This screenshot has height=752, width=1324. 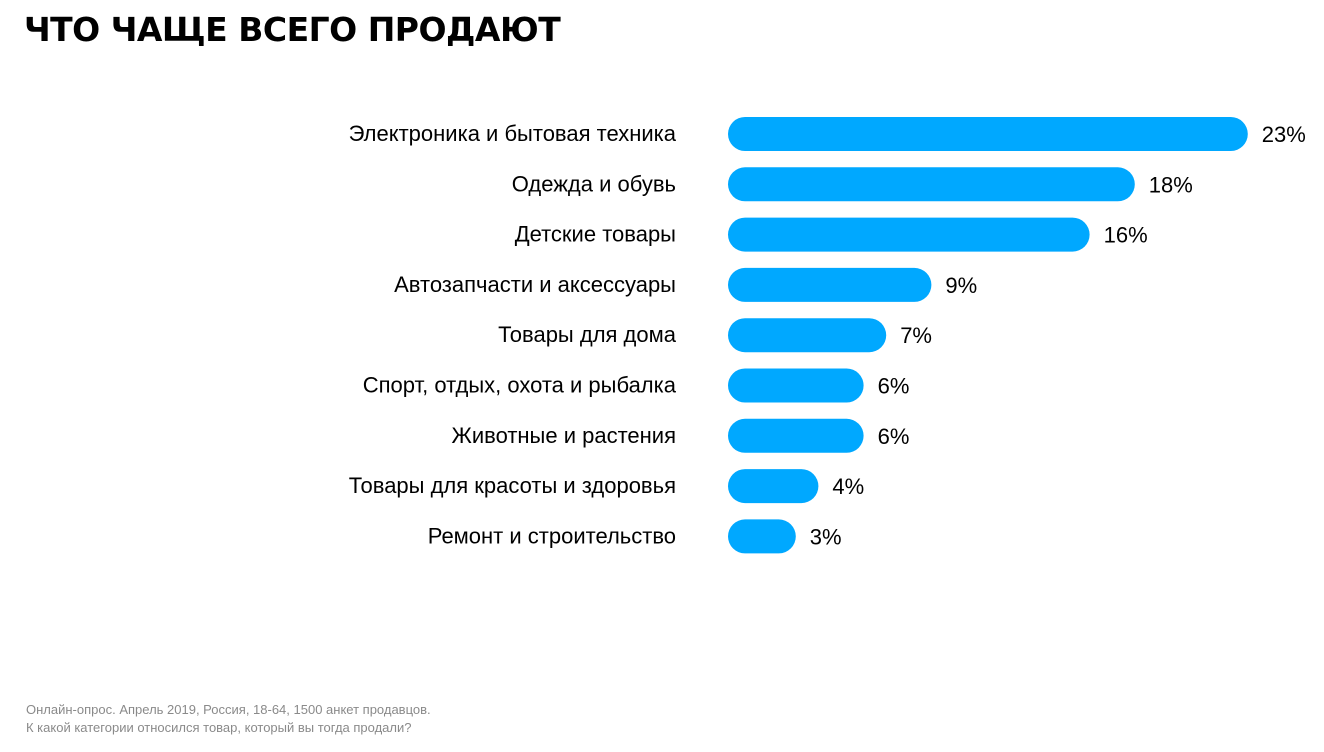 What do you see at coordinates (513, 133) in the screenshot?
I see `category-label: Электроника и бытовая техника` at bounding box center [513, 133].